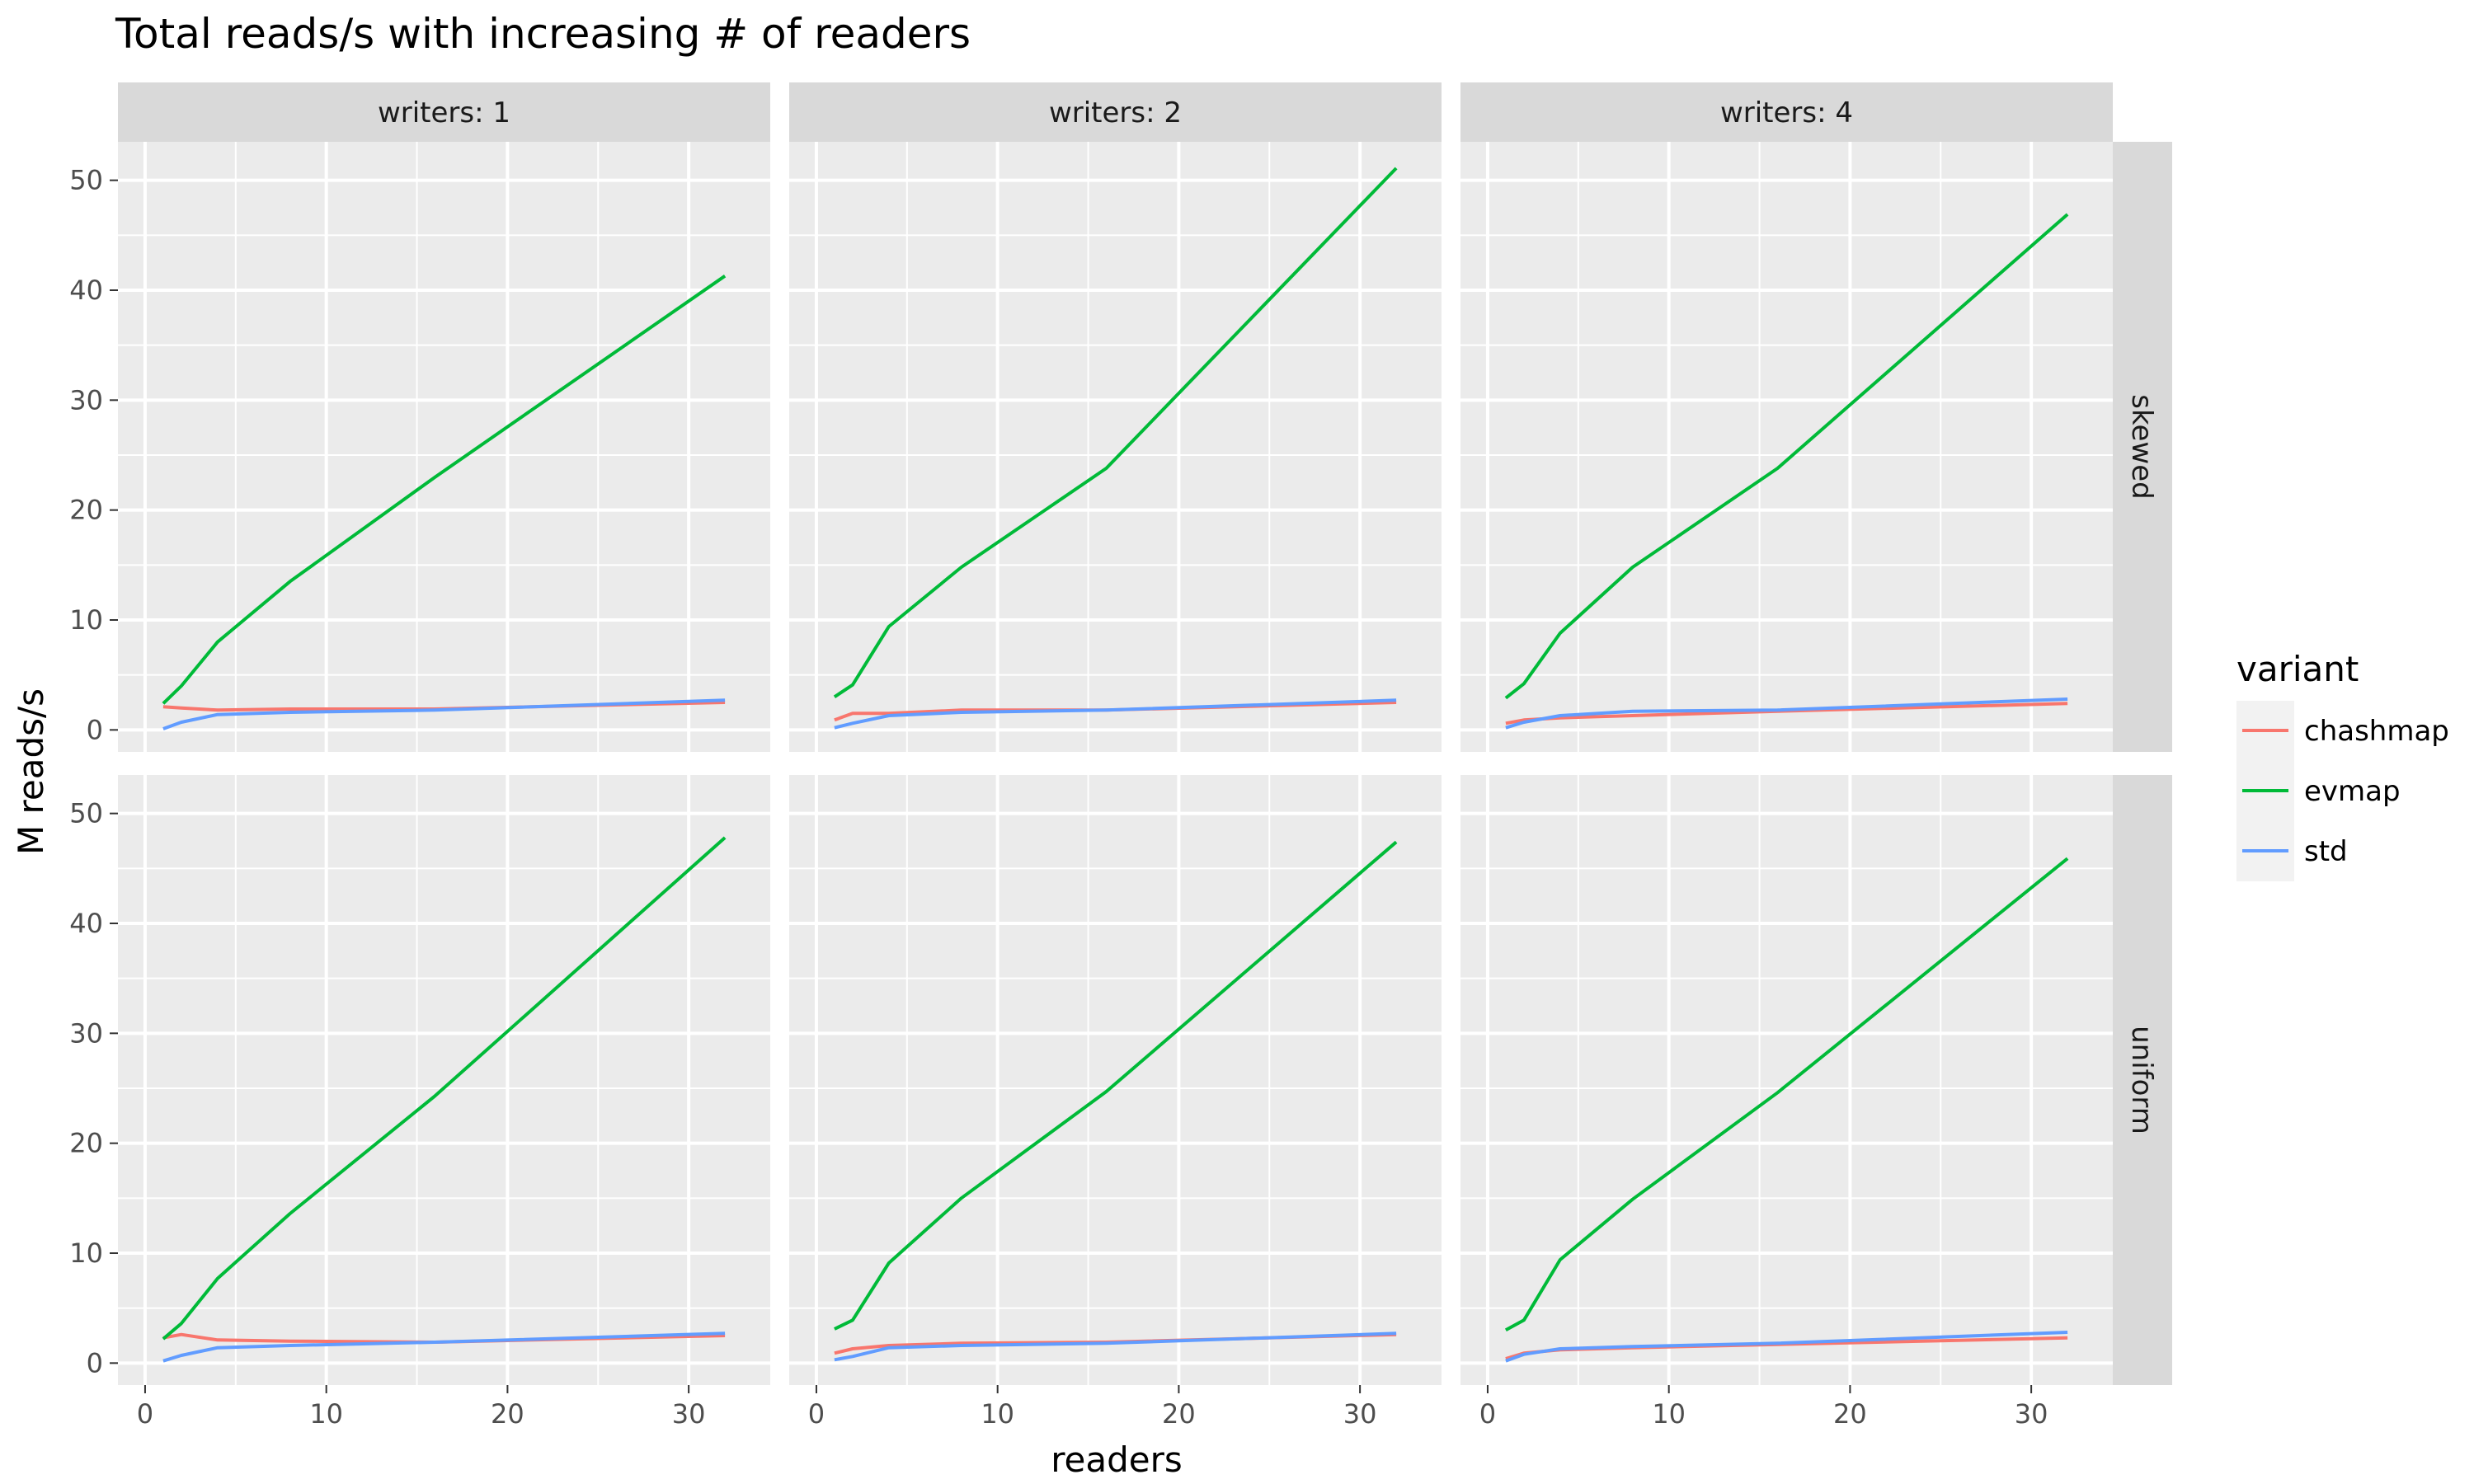  Describe the element at coordinates (2326, 851) in the screenshot. I see `legend-label: std` at that location.